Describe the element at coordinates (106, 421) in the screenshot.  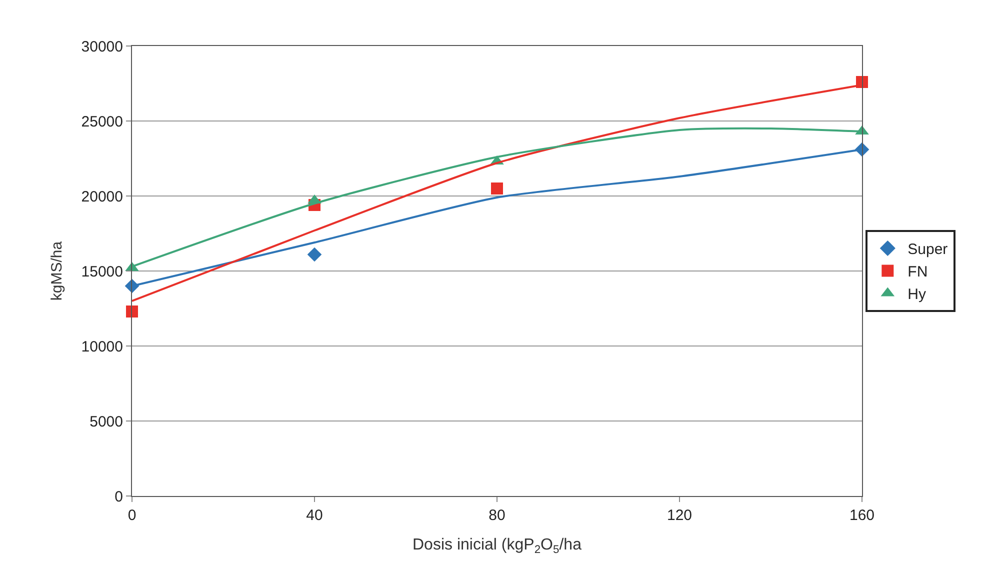
I see `y-tick-label: 5000` at that location.